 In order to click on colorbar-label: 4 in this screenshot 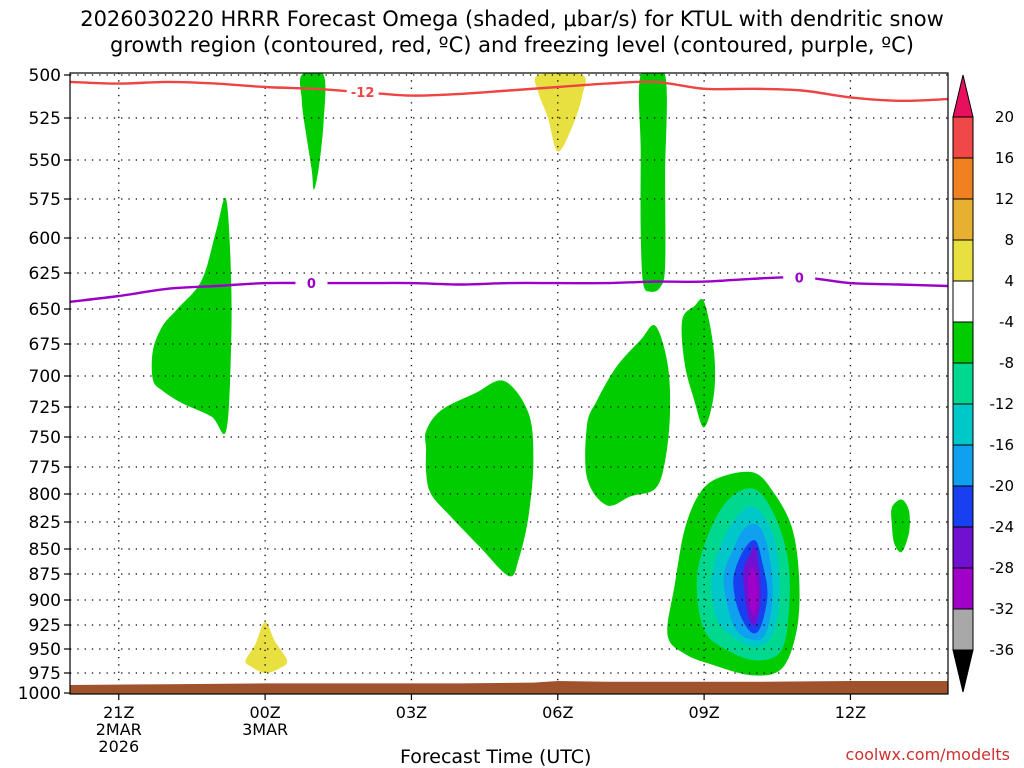, I will do `click(1009, 281)`.